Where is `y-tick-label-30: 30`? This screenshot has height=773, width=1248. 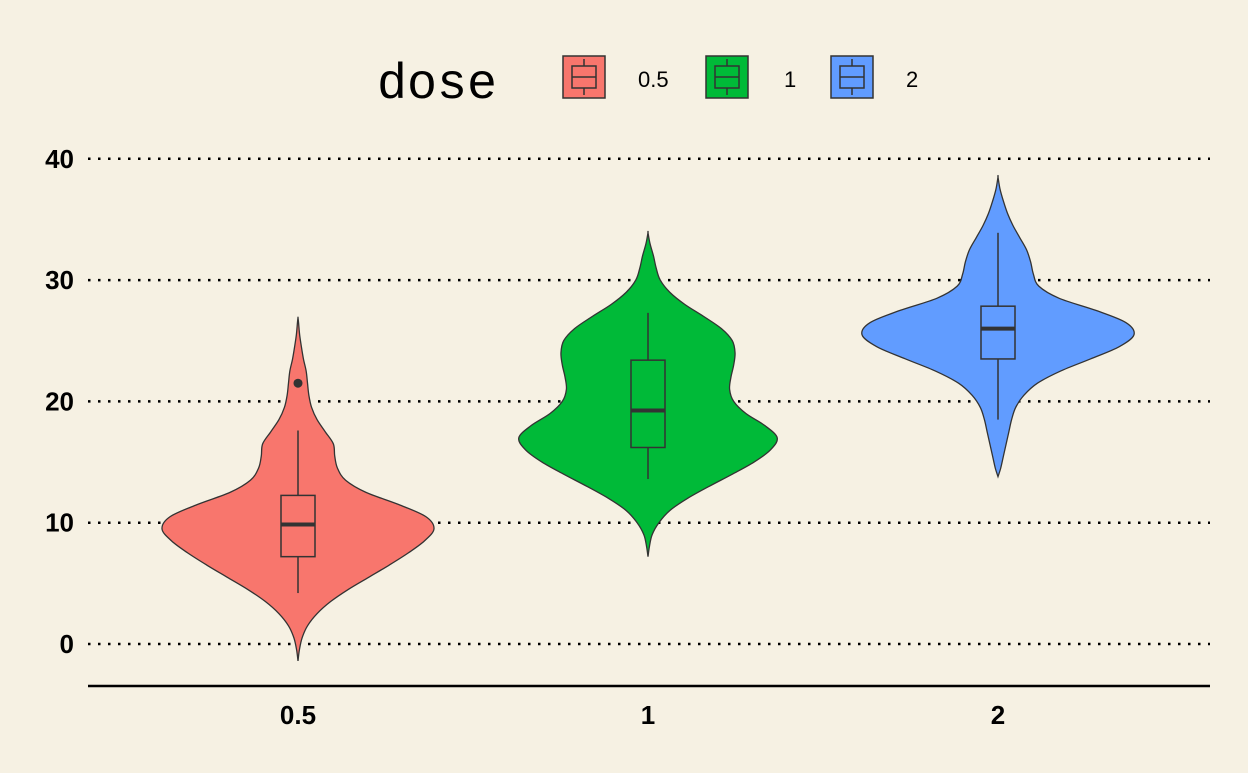 y-tick-label-30: 30 is located at coordinates (59, 280).